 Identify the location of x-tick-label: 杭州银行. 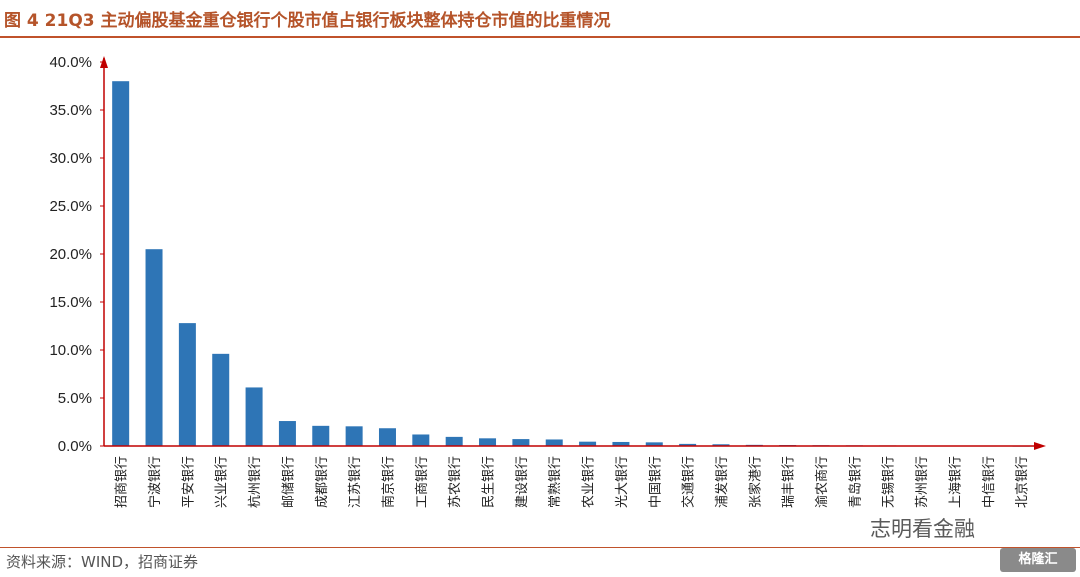
(255, 482).